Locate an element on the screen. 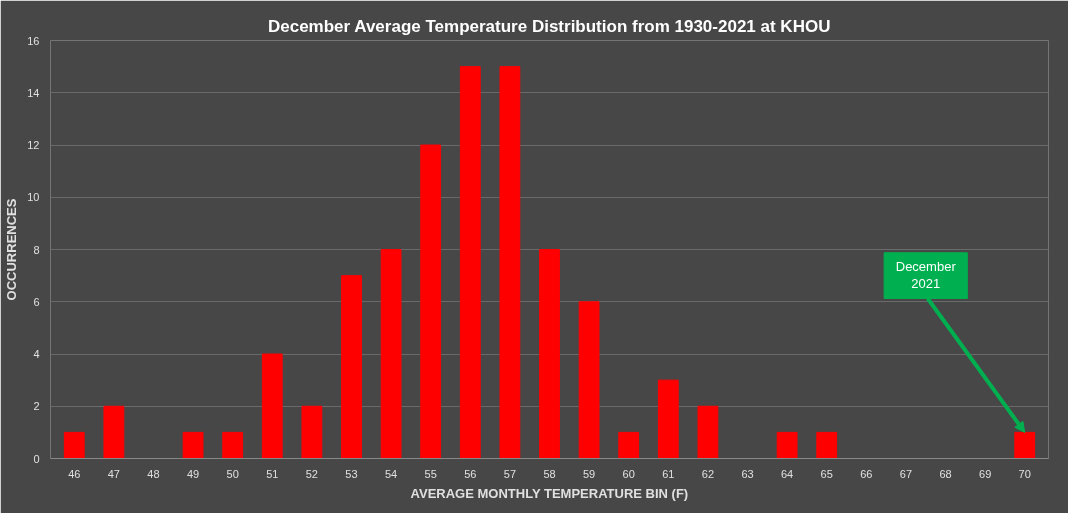 The image size is (1068, 513). annotation: December 2021 is located at coordinates (926, 274).